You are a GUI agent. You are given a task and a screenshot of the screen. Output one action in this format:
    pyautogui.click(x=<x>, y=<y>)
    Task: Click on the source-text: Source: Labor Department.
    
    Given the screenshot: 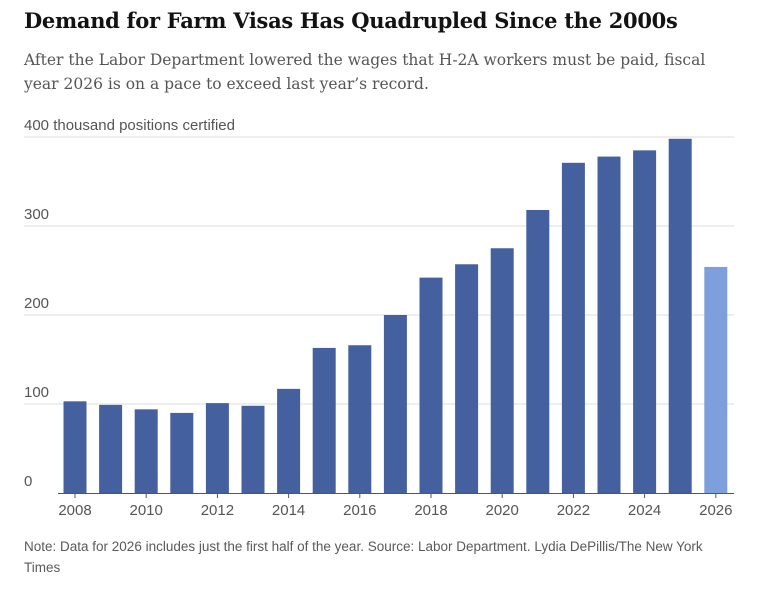 What is the action you would take?
    pyautogui.click(x=449, y=546)
    